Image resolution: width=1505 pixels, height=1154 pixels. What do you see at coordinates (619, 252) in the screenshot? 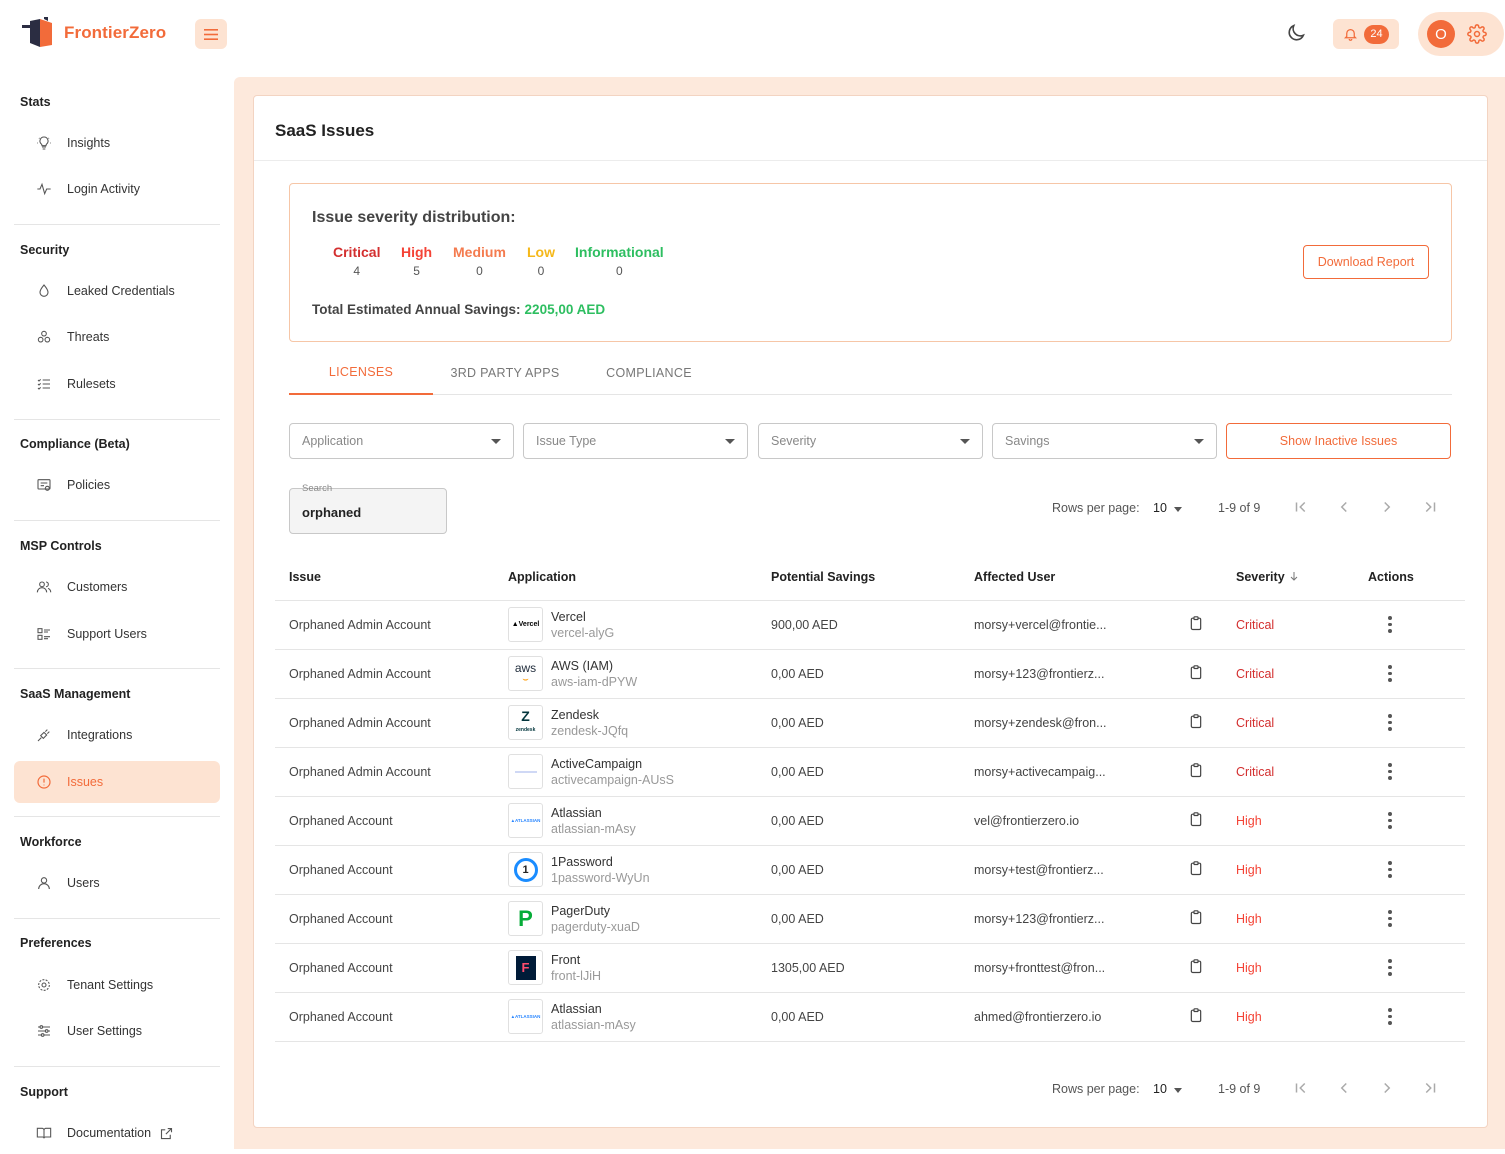
I see `severity-label: Informational` at bounding box center [619, 252].